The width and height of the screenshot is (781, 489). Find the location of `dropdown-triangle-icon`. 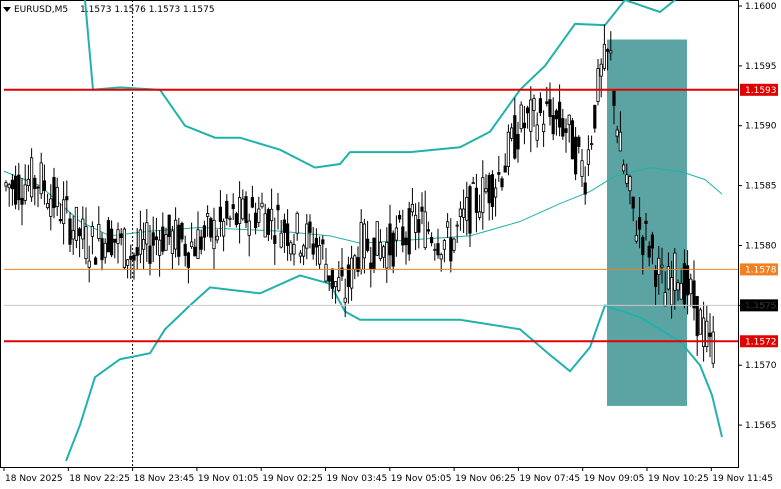

dropdown-triangle-icon is located at coordinates (7, 9).